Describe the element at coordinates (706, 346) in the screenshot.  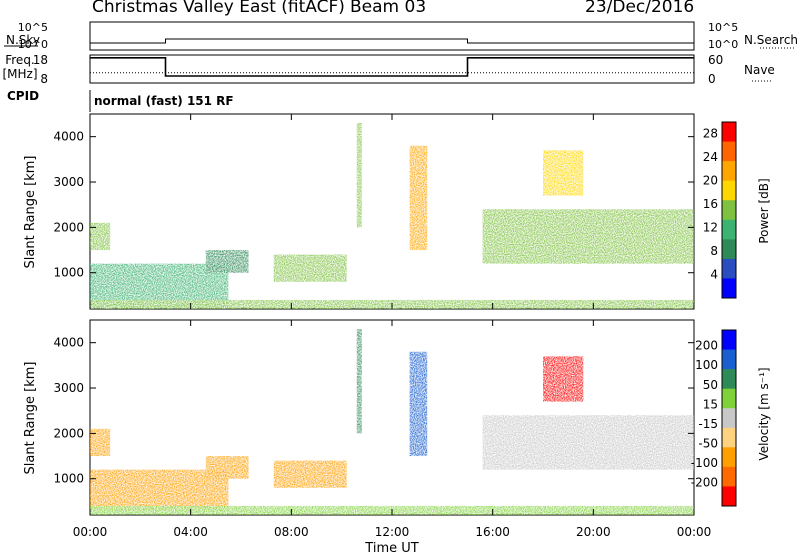
I see `colorbar-tick-label: 200` at that location.